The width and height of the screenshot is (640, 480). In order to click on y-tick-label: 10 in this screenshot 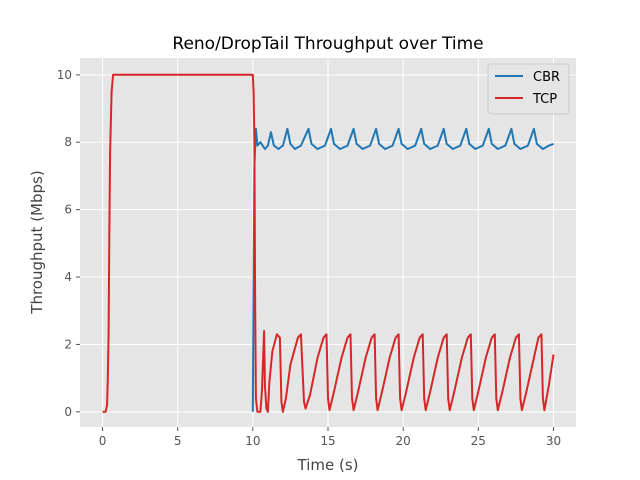, I will do `click(64, 75)`.